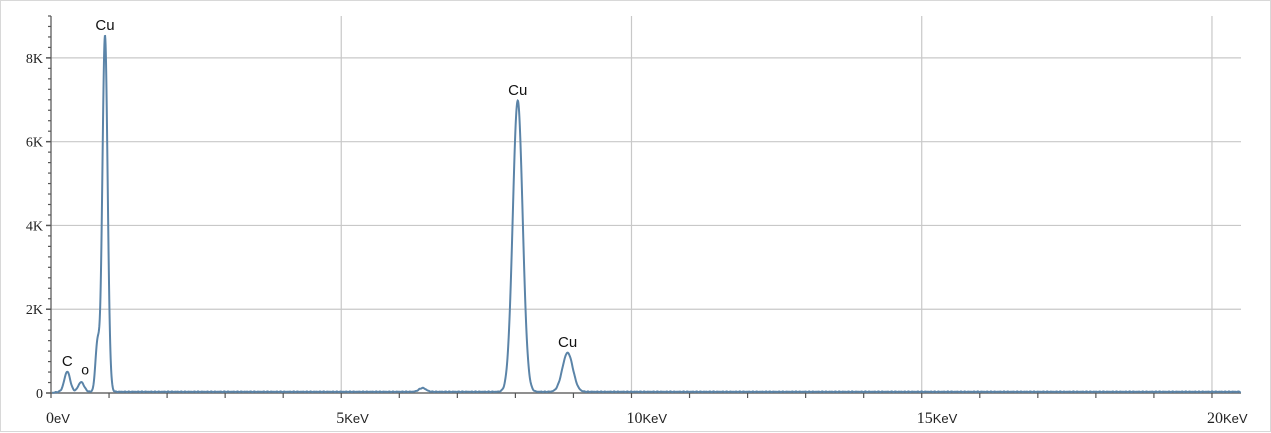 This screenshot has width=1271, height=433. What do you see at coordinates (34, 310) in the screenshot?
I see `y-tick-label: 2K` at bounding box center [34, 310].